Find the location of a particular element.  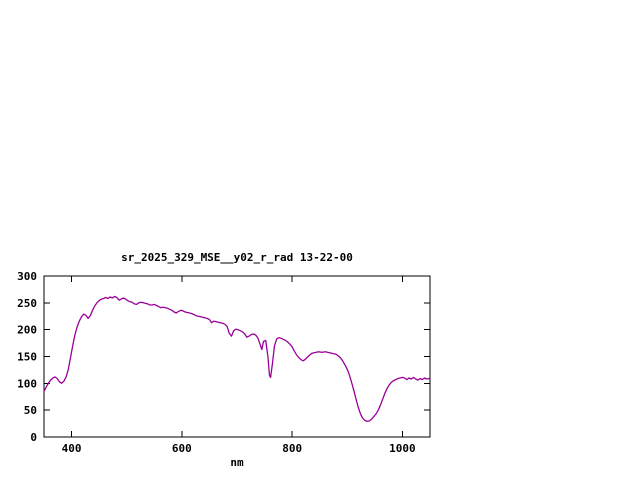

y-tick-label: 0 is located at coordinates (33, 437).